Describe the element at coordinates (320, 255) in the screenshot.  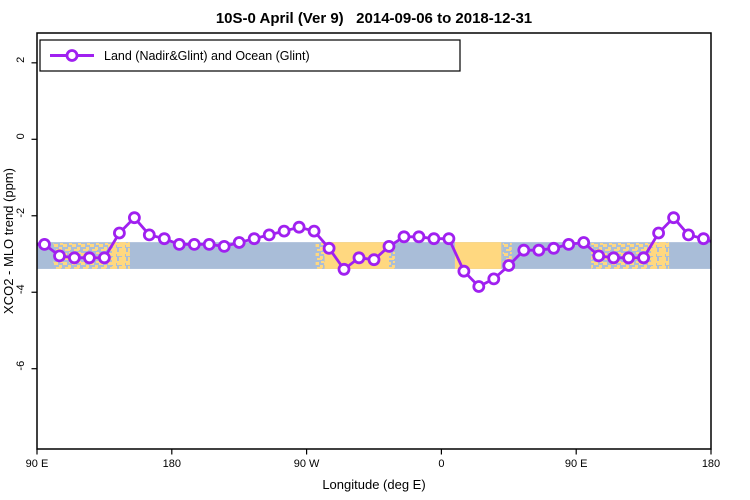
I see `land-patch-south-america-west-edge` at that location.